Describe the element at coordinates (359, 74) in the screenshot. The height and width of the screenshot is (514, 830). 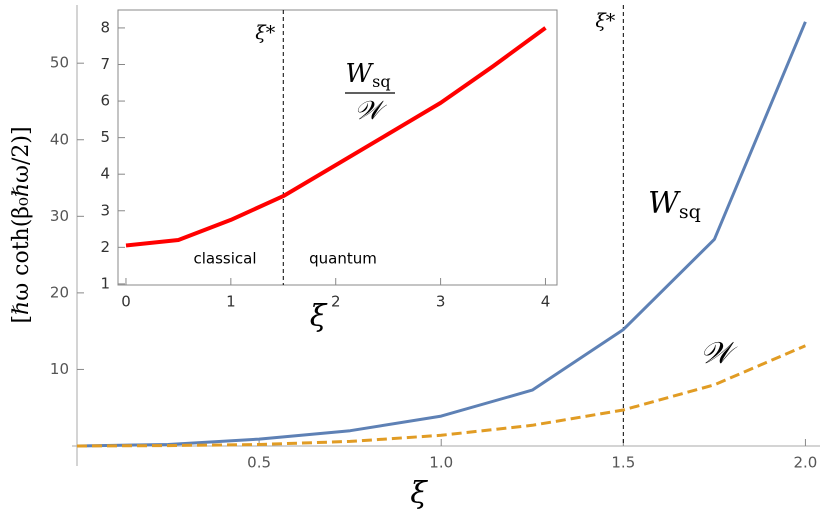
I see `fraction-name: W` at that location.